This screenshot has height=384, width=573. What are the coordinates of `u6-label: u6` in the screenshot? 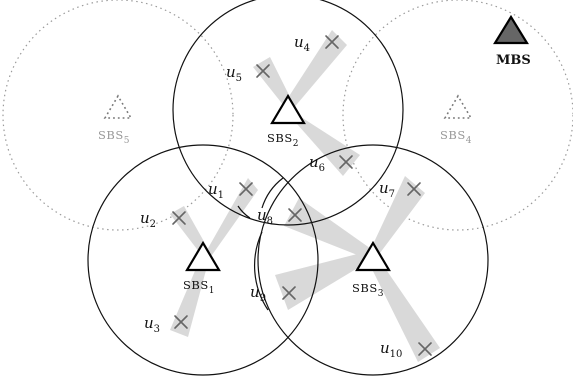 It's located at (317, 163).